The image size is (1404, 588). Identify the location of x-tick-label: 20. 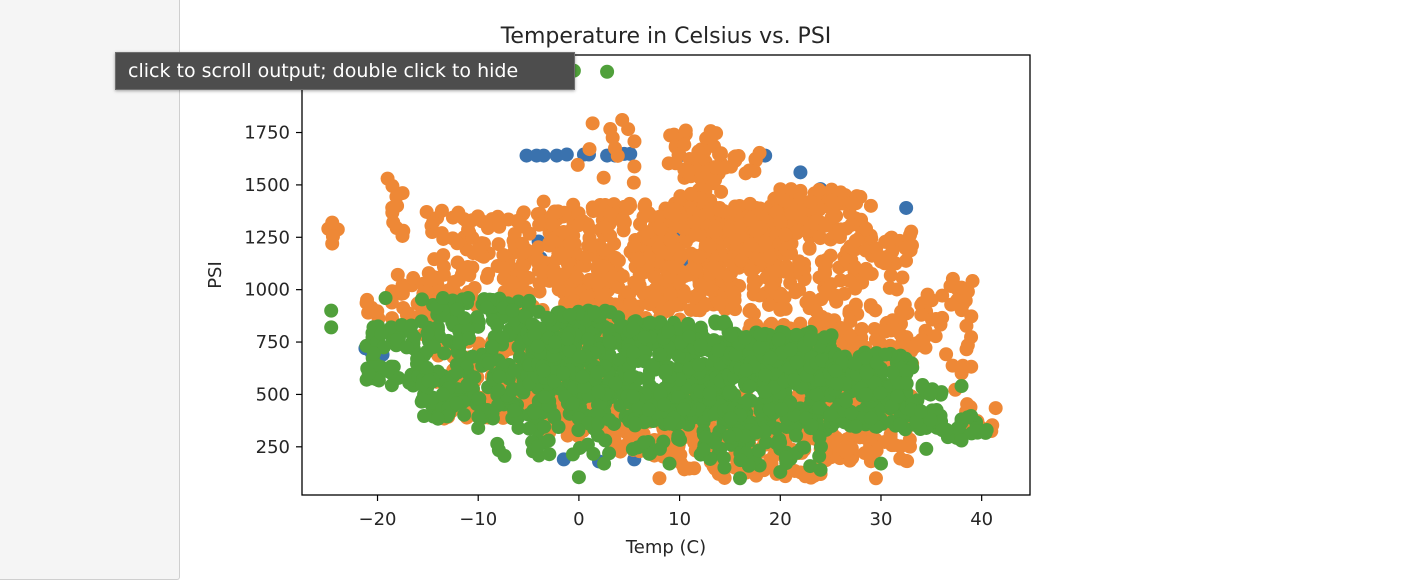
(780, 519).